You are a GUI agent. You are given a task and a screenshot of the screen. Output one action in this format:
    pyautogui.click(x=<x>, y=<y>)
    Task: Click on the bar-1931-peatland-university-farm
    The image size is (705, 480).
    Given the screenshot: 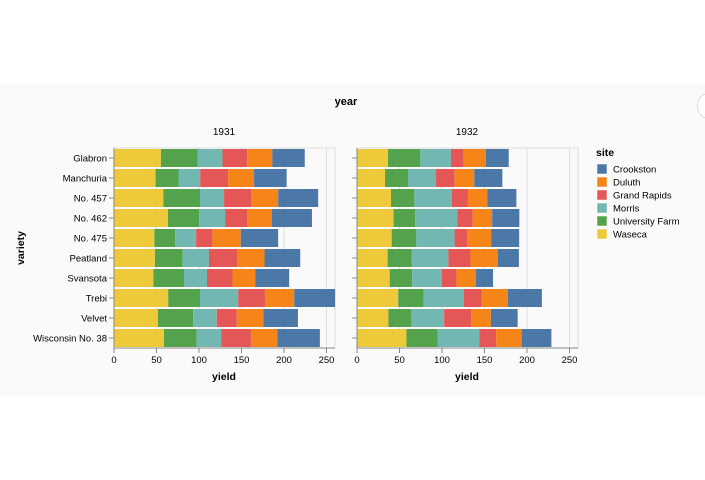 What is the action you would take?
    pyautogui.click(x=168, y=258)
    